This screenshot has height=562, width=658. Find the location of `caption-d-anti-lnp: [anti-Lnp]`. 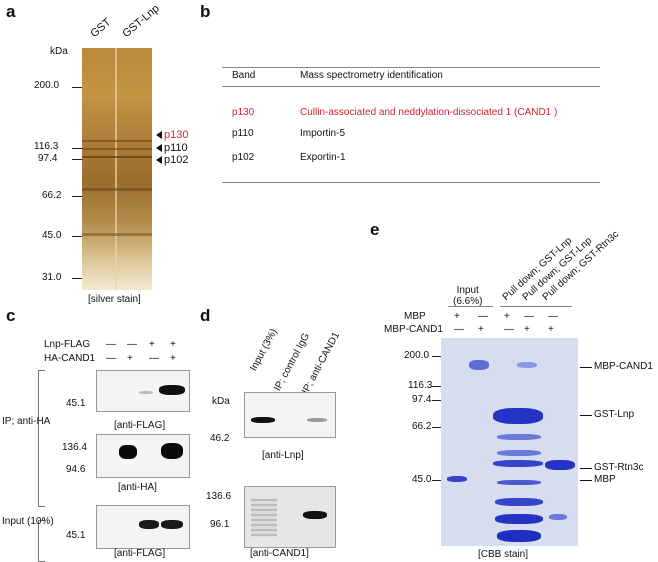

caption-d-anti-lnp: [anti-Lnp] is located at coordinates (283, 455).